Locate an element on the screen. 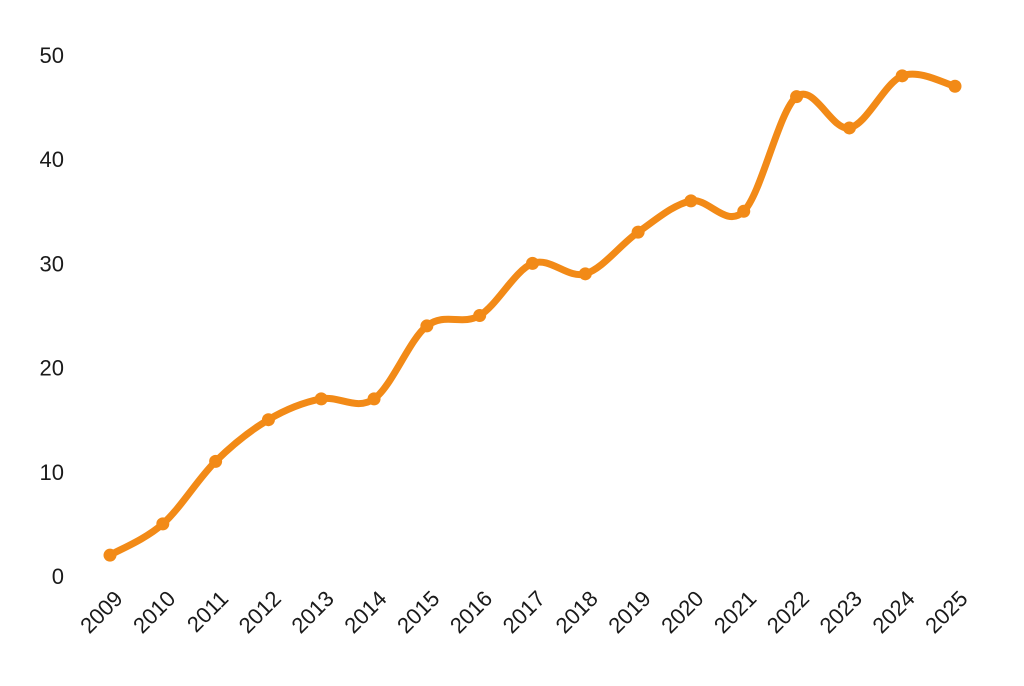 Image resolution: width=1024 pixels, height=686 pixels. x-tick-label: 2011 is located at coordinates (207, 611).